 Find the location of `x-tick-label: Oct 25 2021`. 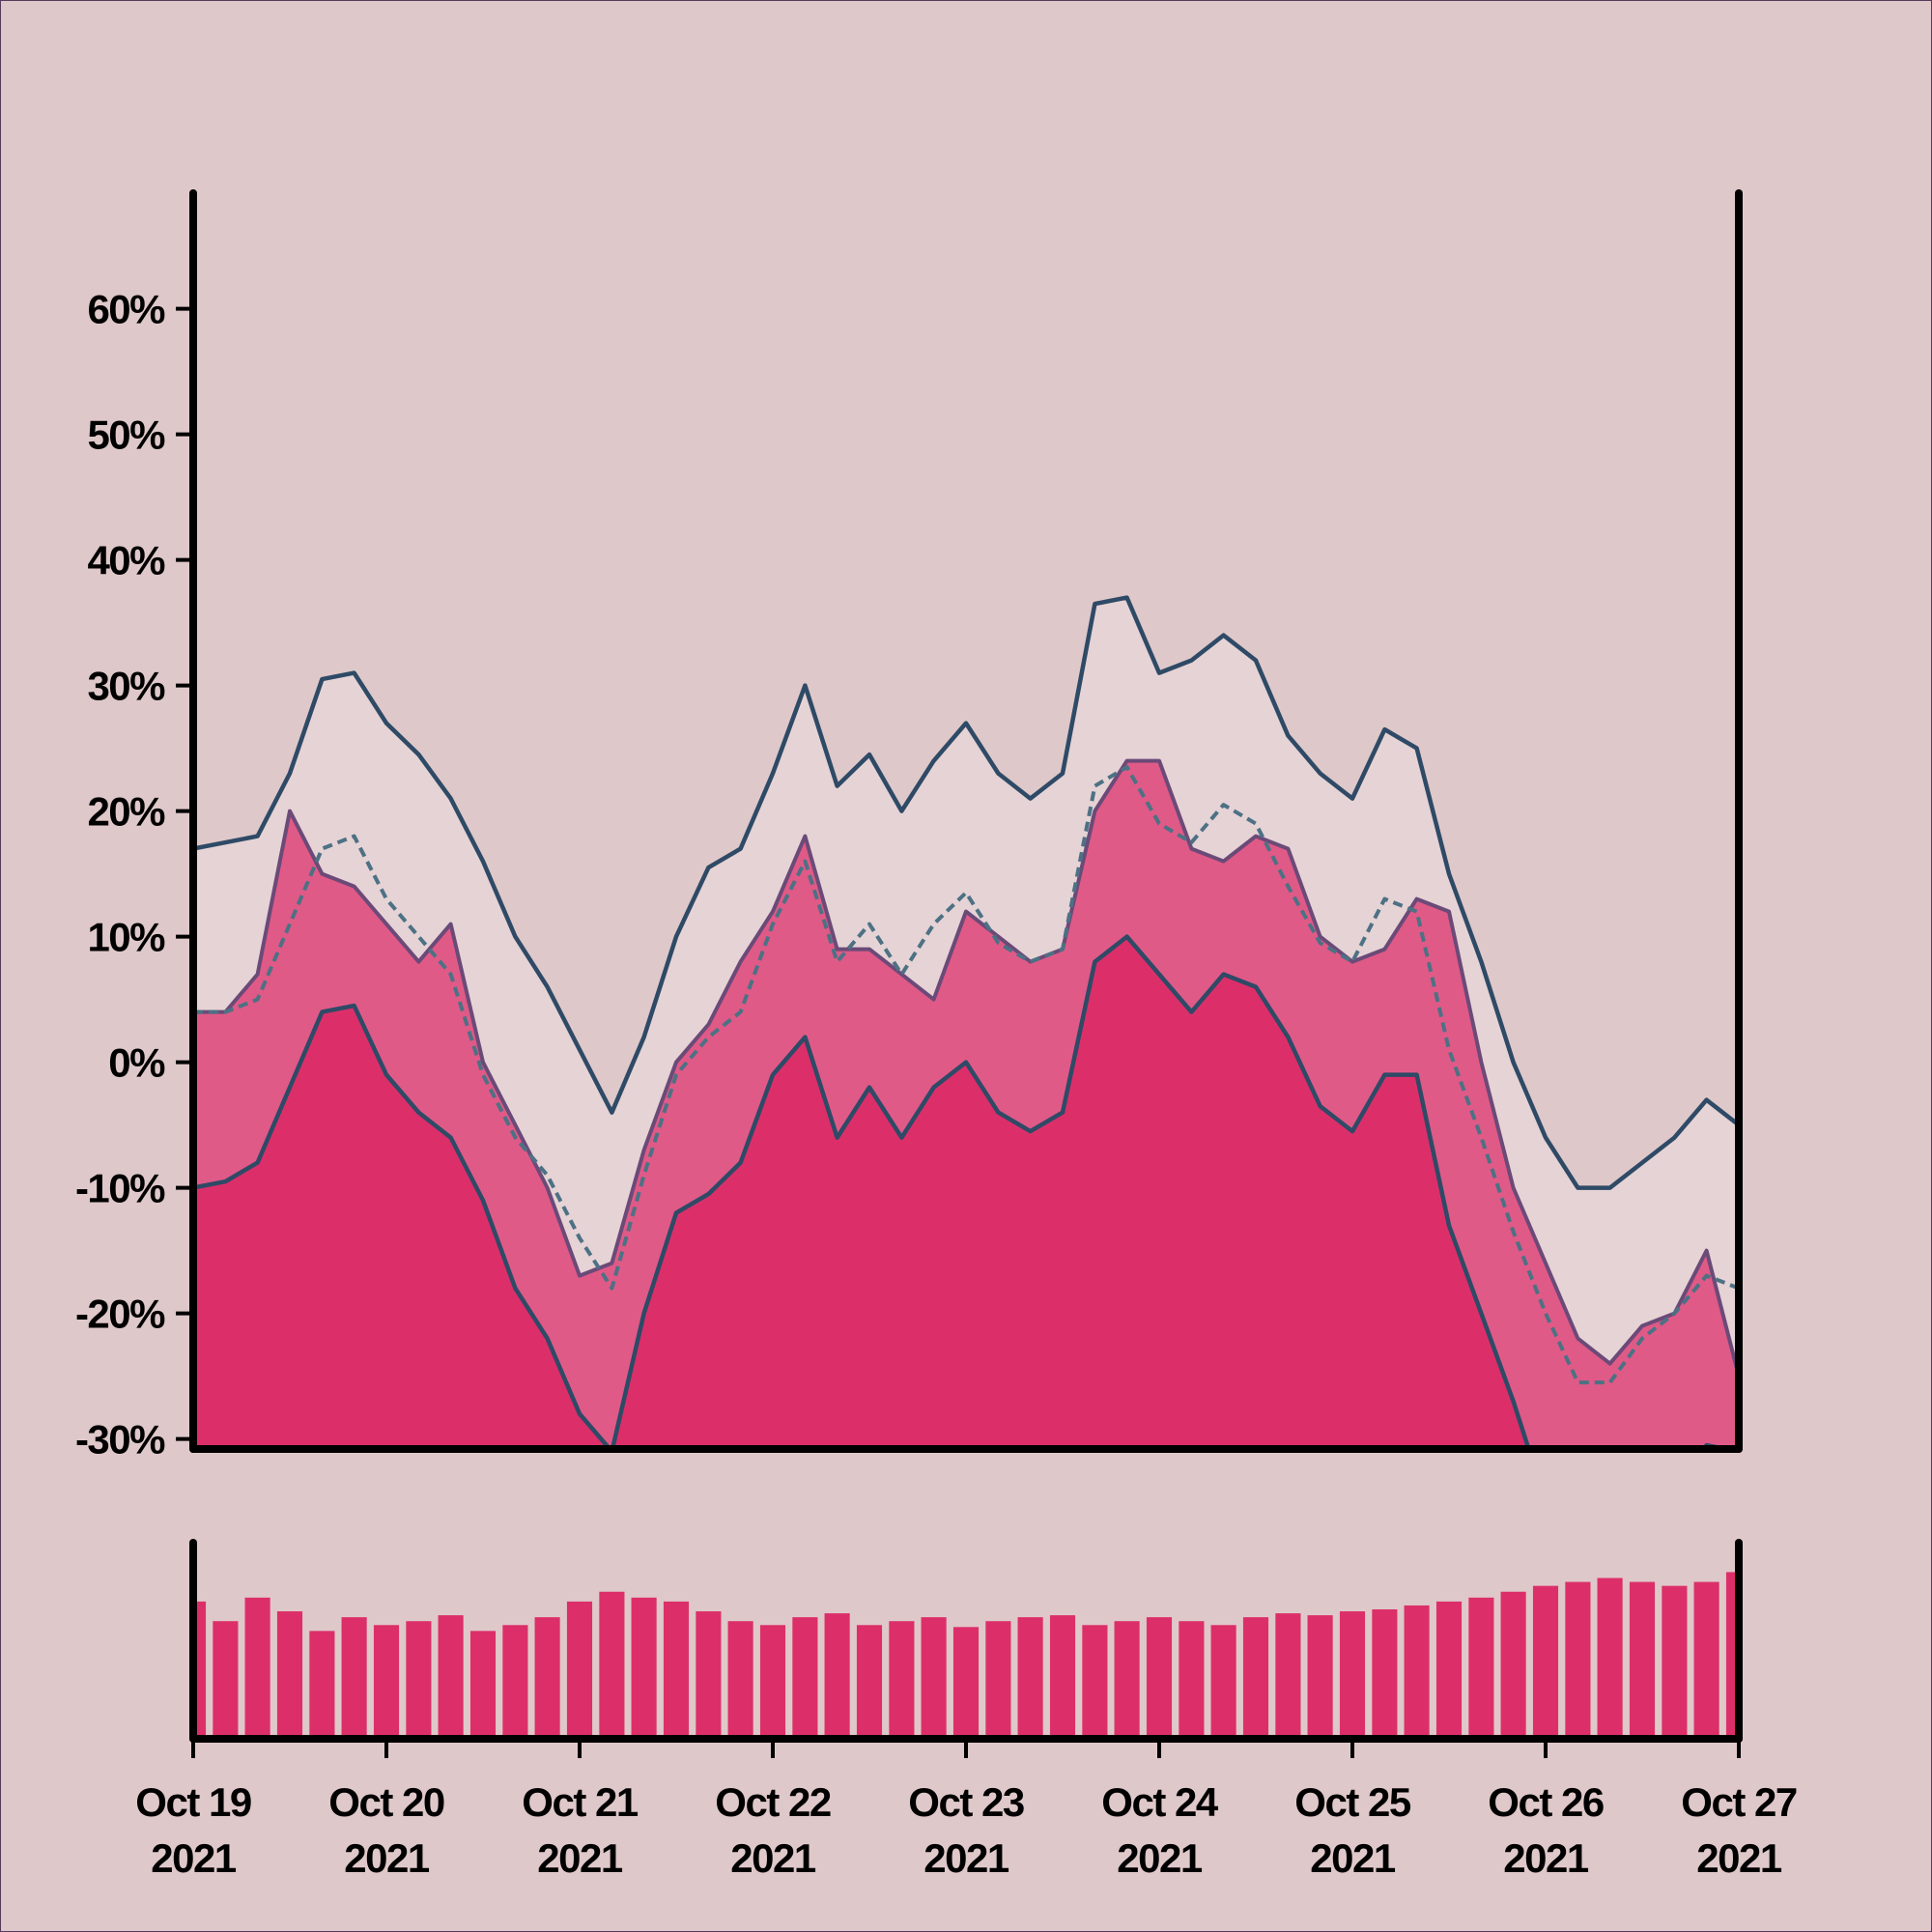

x-tick-label: Oct 25 2021 is located at coordinates (1352, 1830).